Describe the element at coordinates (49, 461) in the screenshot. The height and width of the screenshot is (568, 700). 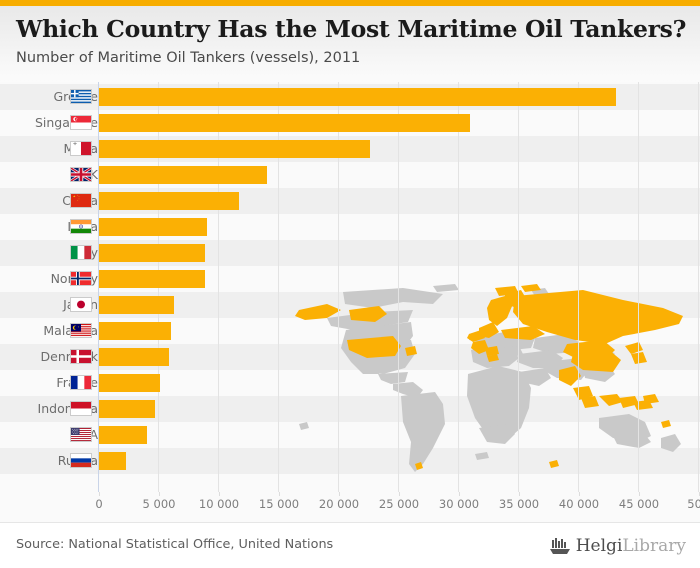
I see `category-label-cell: Russia` at that location.